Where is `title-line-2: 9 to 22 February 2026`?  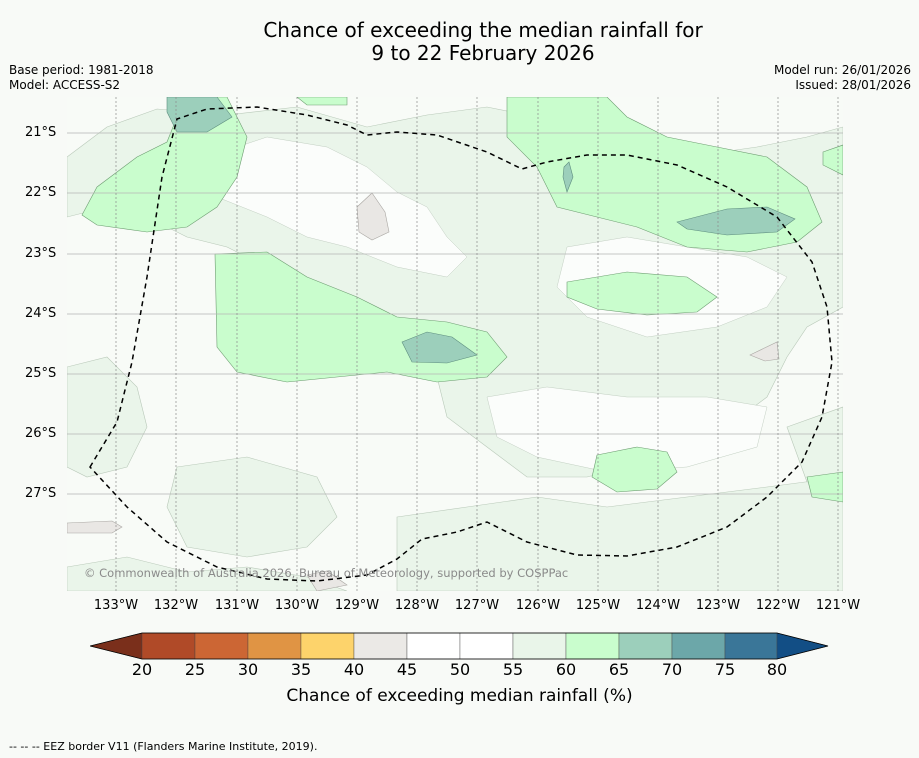 title-line-2: 9 to 22 February 2026 is located at coordinates (483, 53).